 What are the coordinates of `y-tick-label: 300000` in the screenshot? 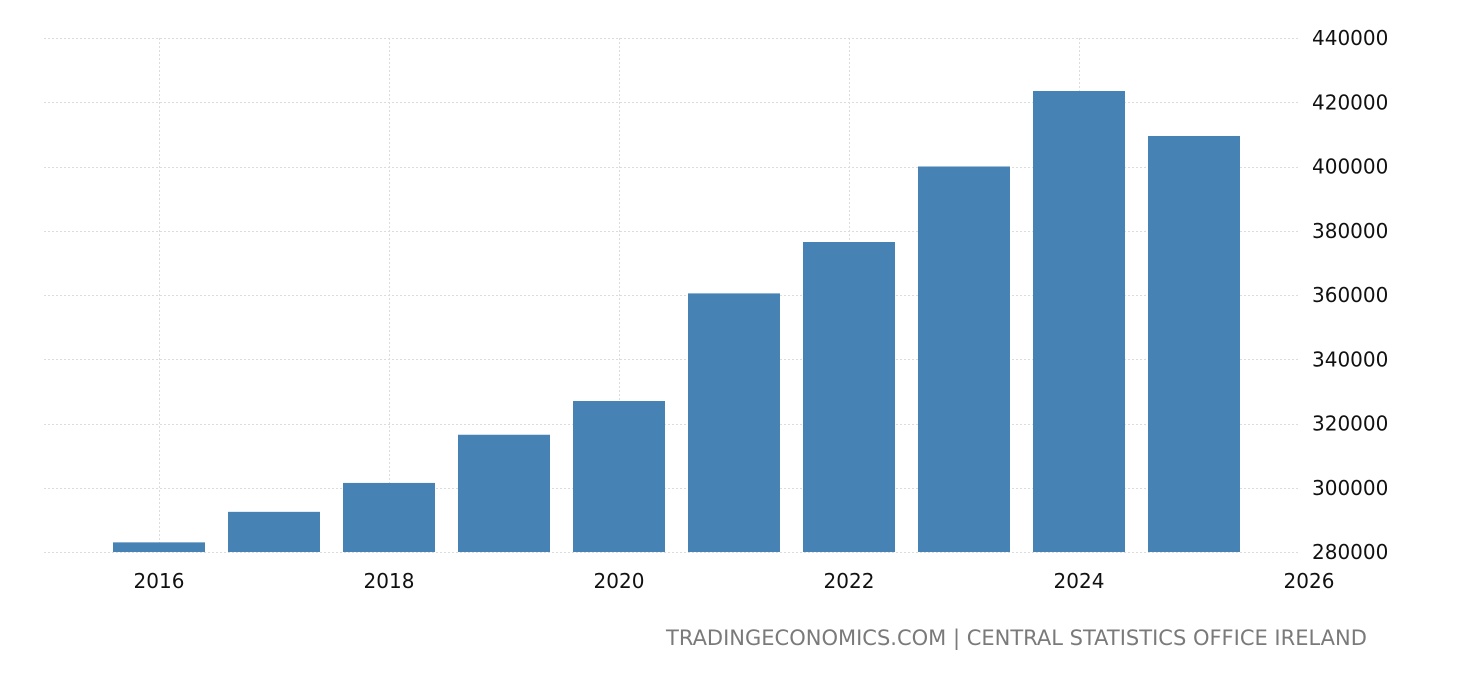 It's located at (1350, 488).